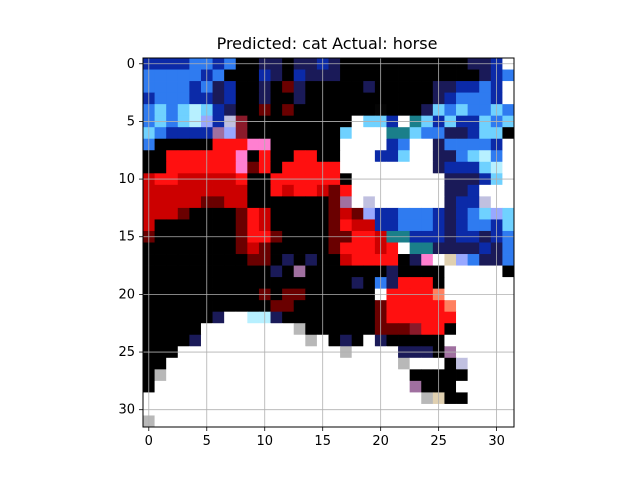  What do you see at coordinates (327, 43) in the screenshot?
I see `figure-title: Predicted: cat Actual: horse` at bounding box center [327, 43].